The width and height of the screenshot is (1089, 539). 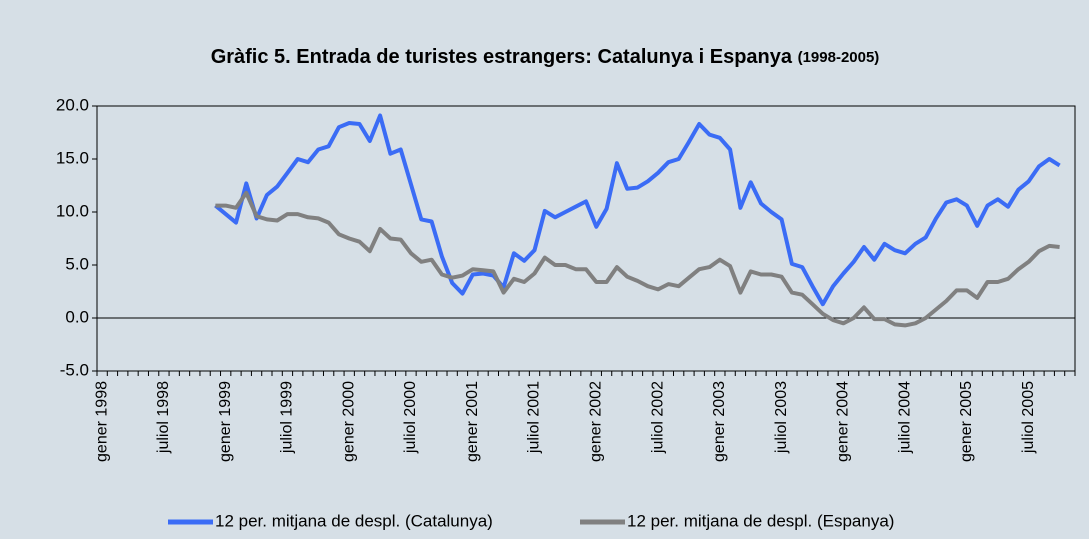 I want to click on x-tick-label: gener 2002, so click(x=596, y=421).